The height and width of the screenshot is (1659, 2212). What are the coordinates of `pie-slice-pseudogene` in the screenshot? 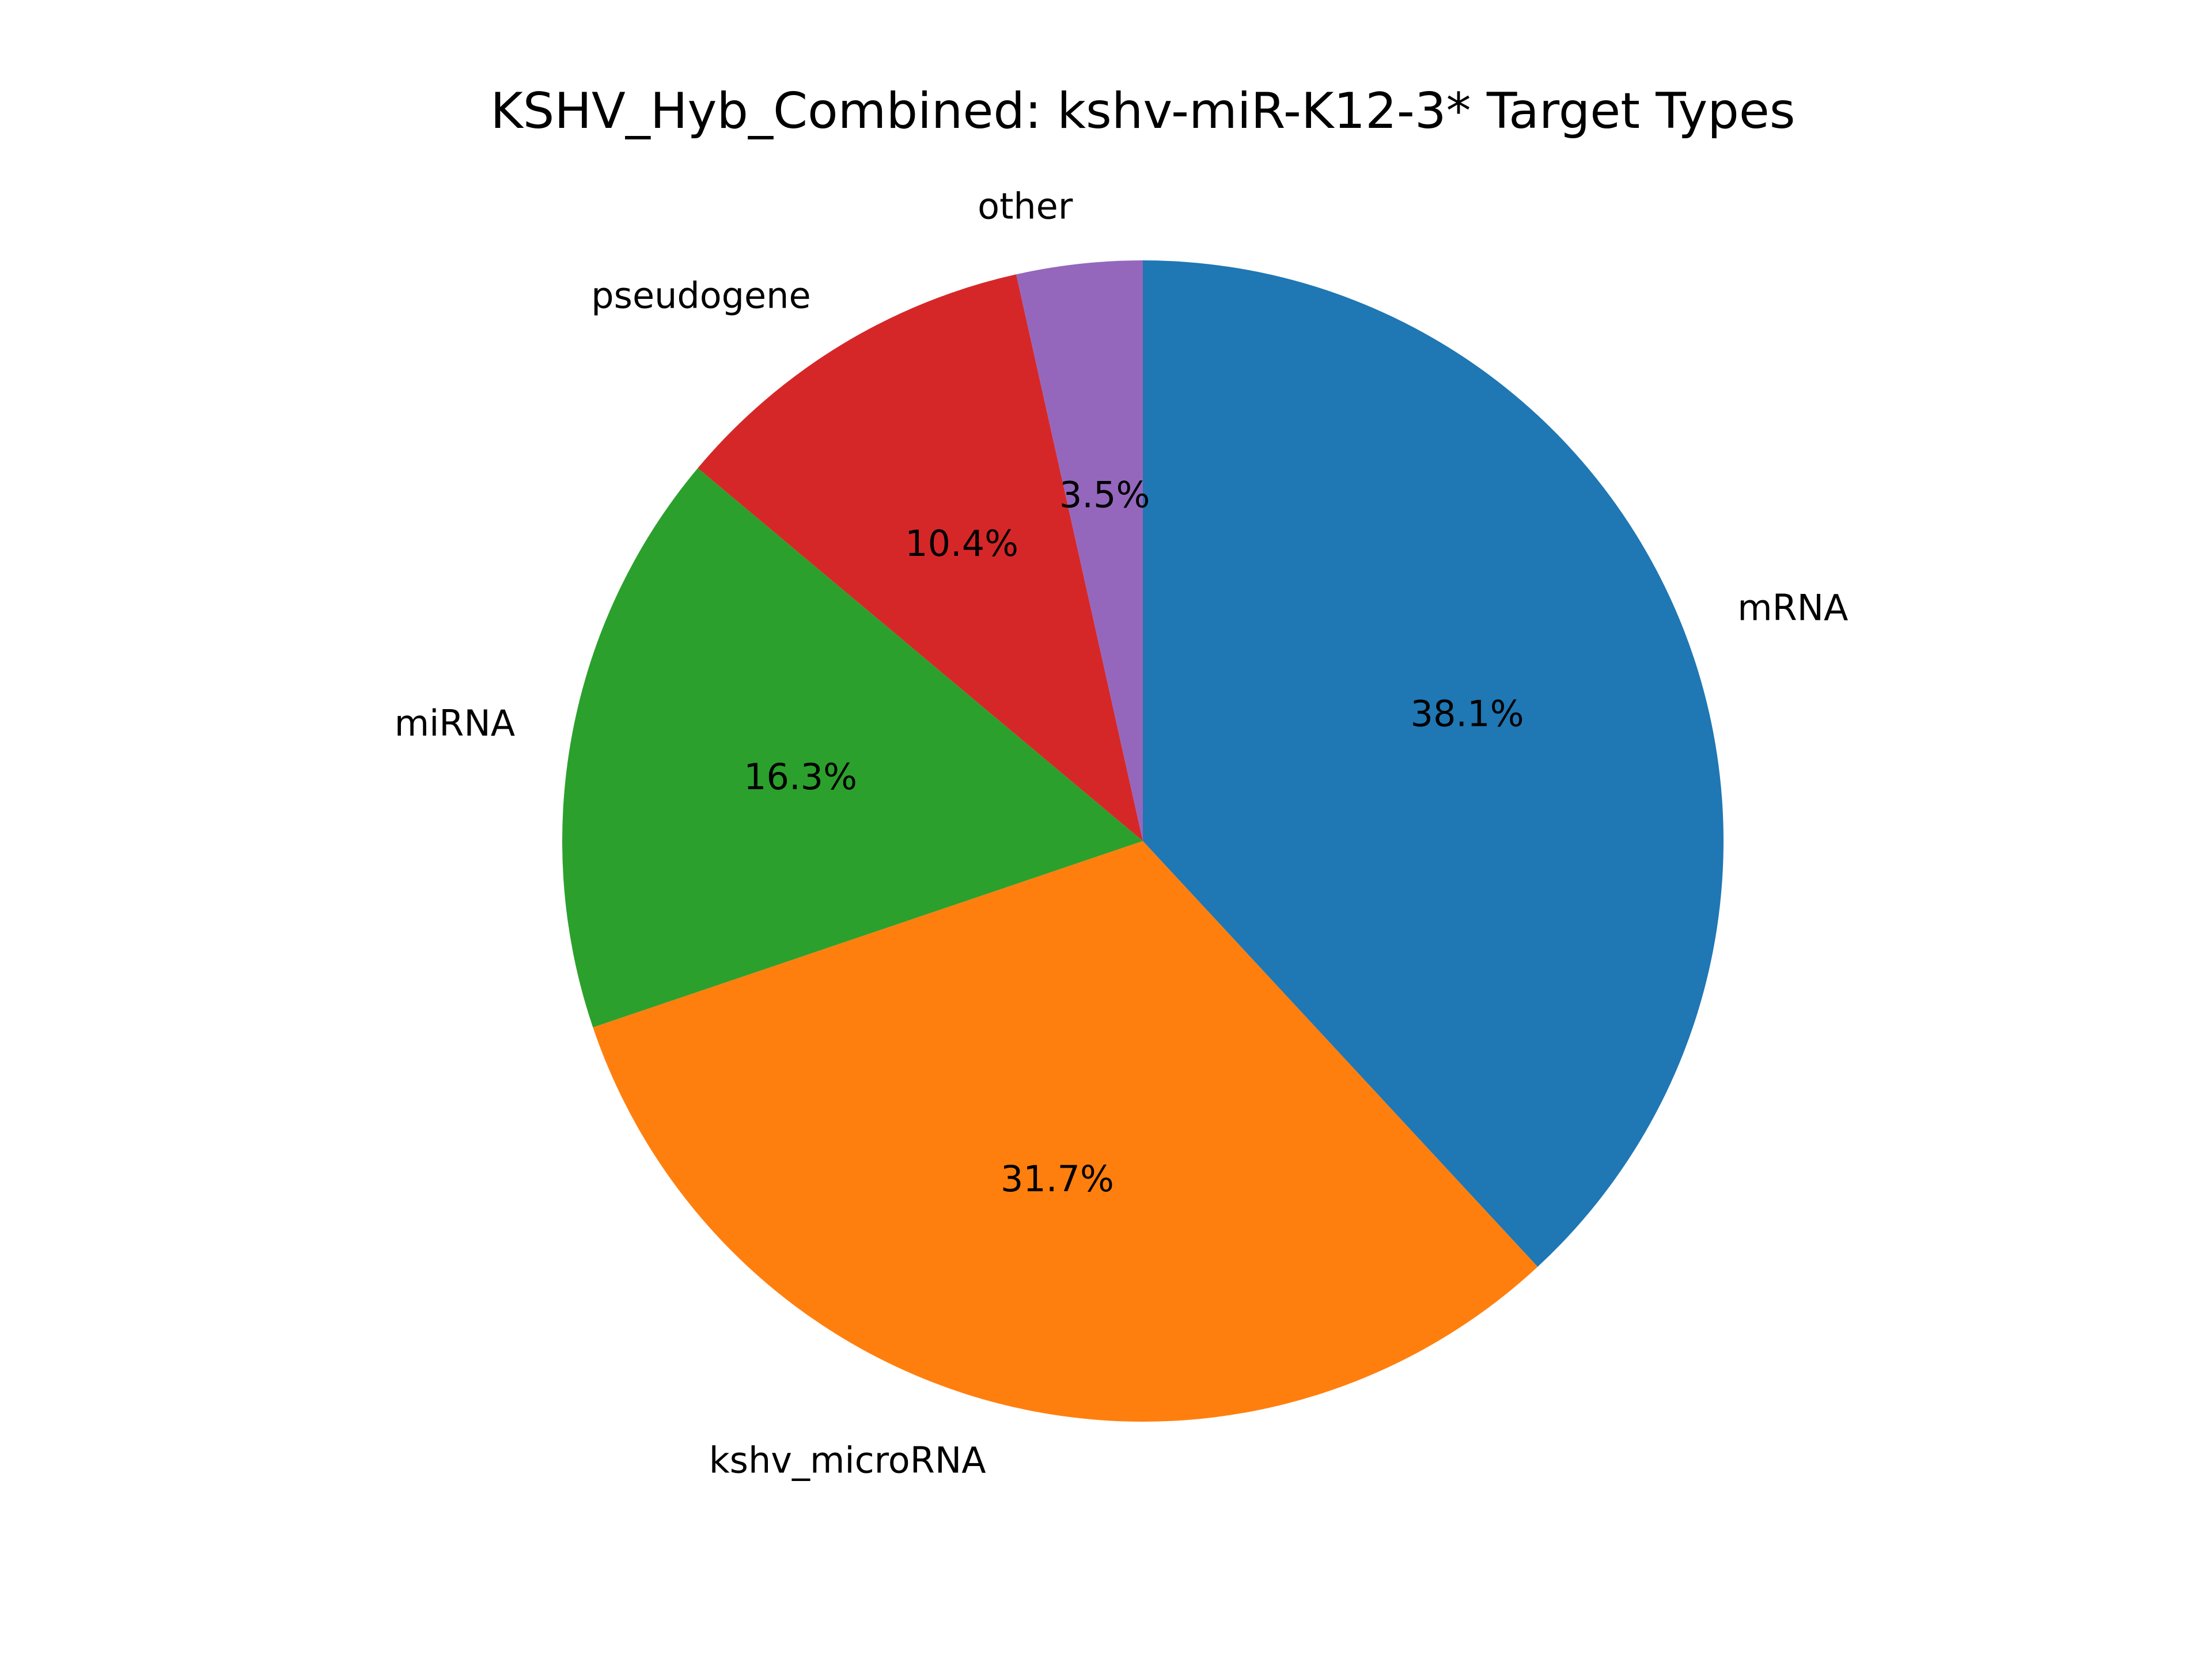 It's located at (920, 558).